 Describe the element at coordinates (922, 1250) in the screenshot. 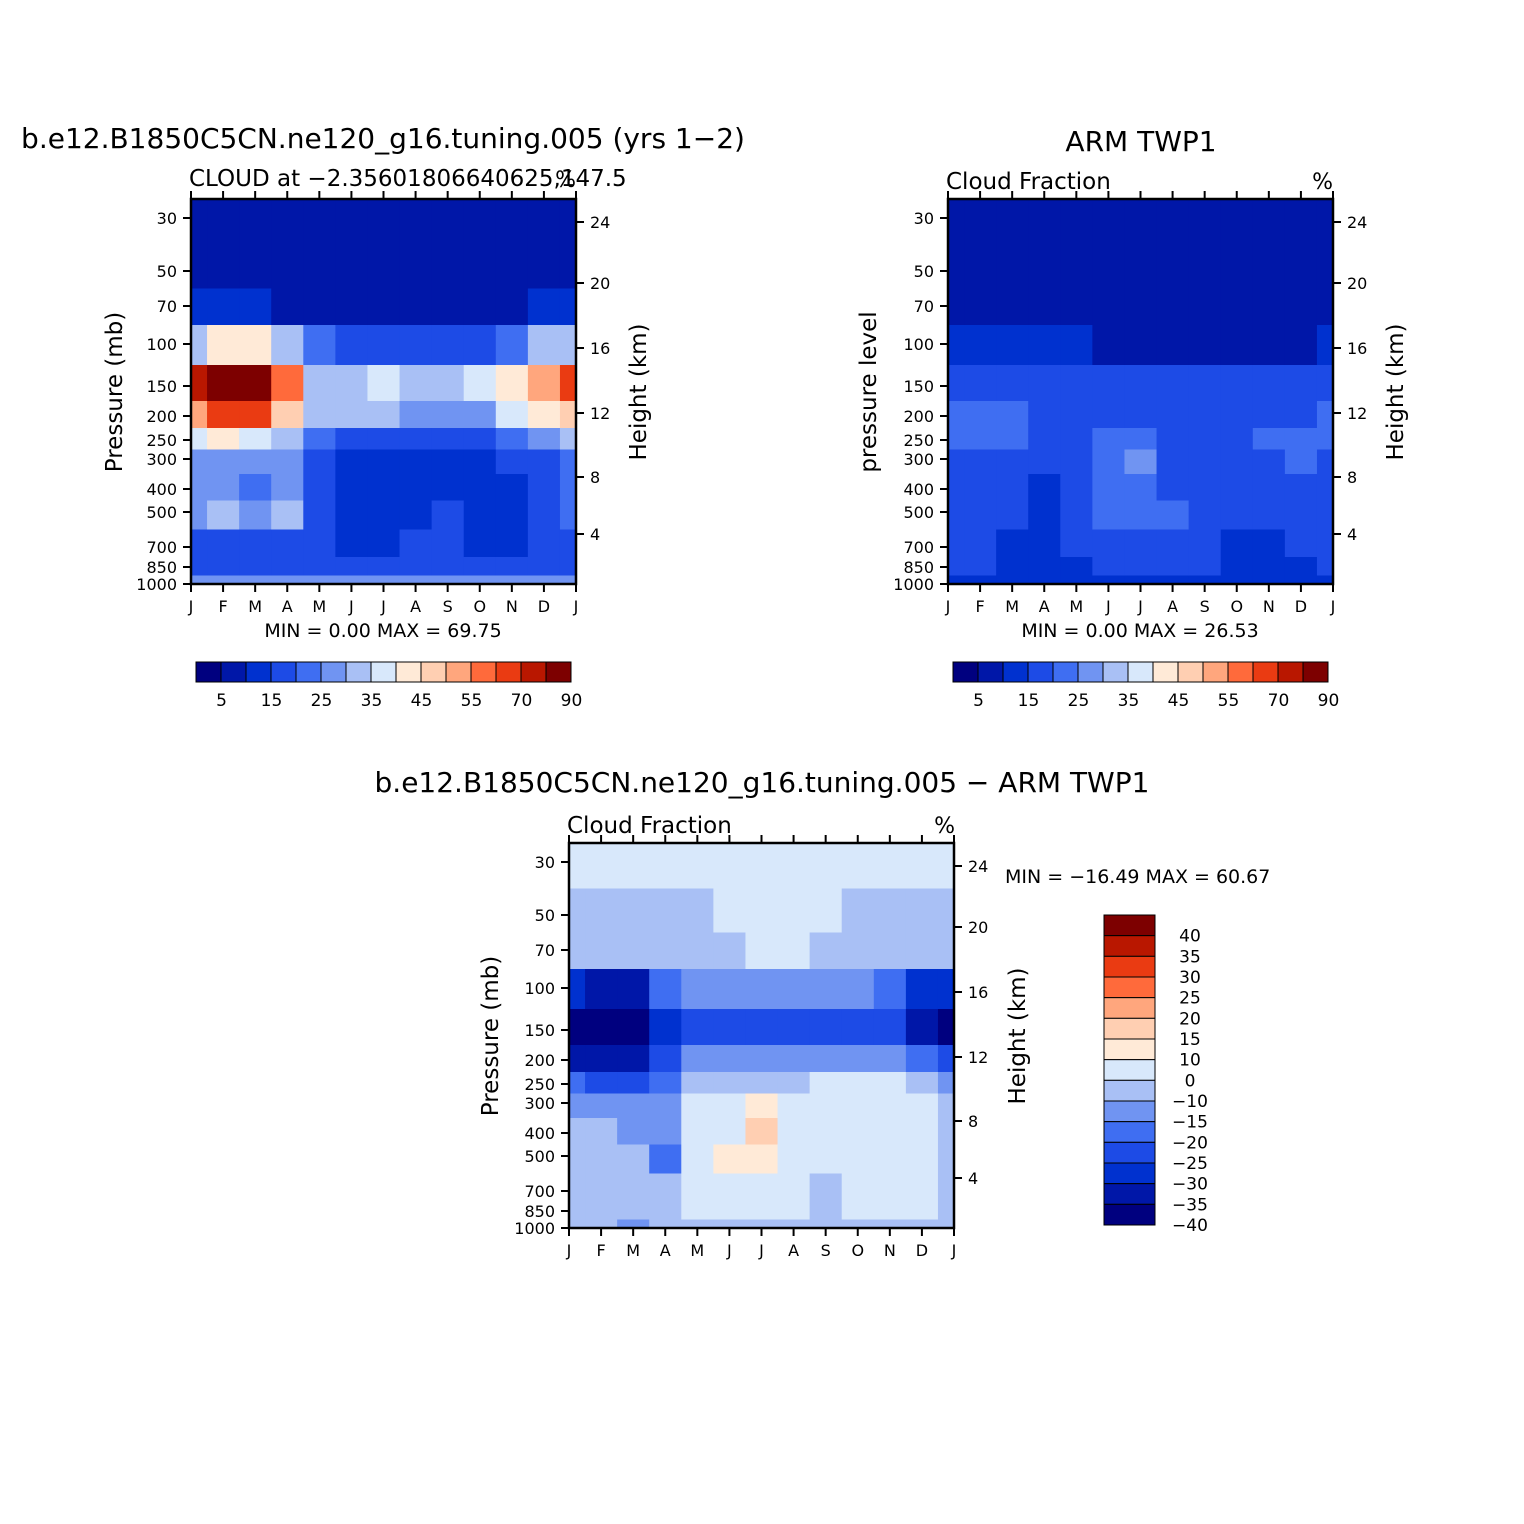

I see `x-tick-label: D` at that location.